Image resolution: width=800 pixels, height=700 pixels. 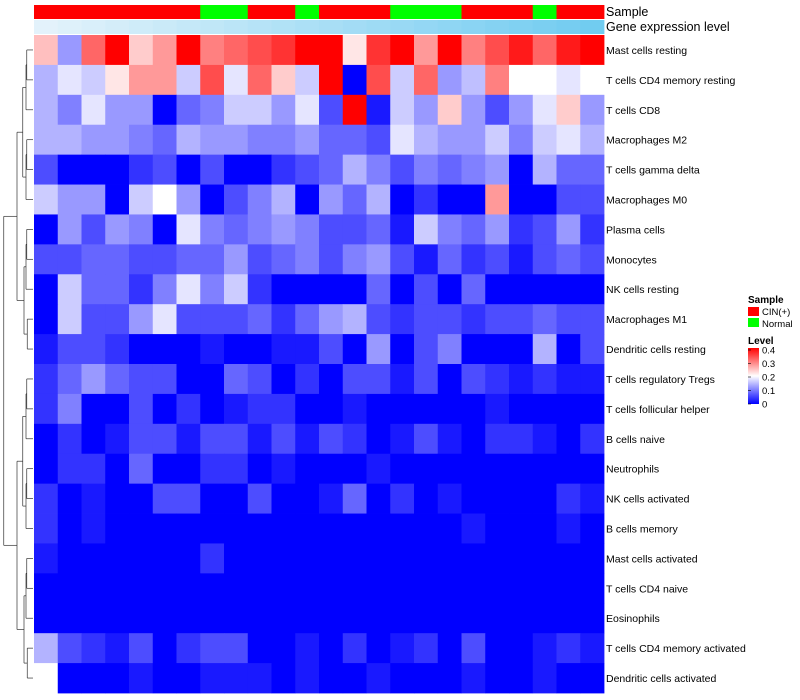 I want to click on row-label: Monocytes, so click(x=631, y=260).